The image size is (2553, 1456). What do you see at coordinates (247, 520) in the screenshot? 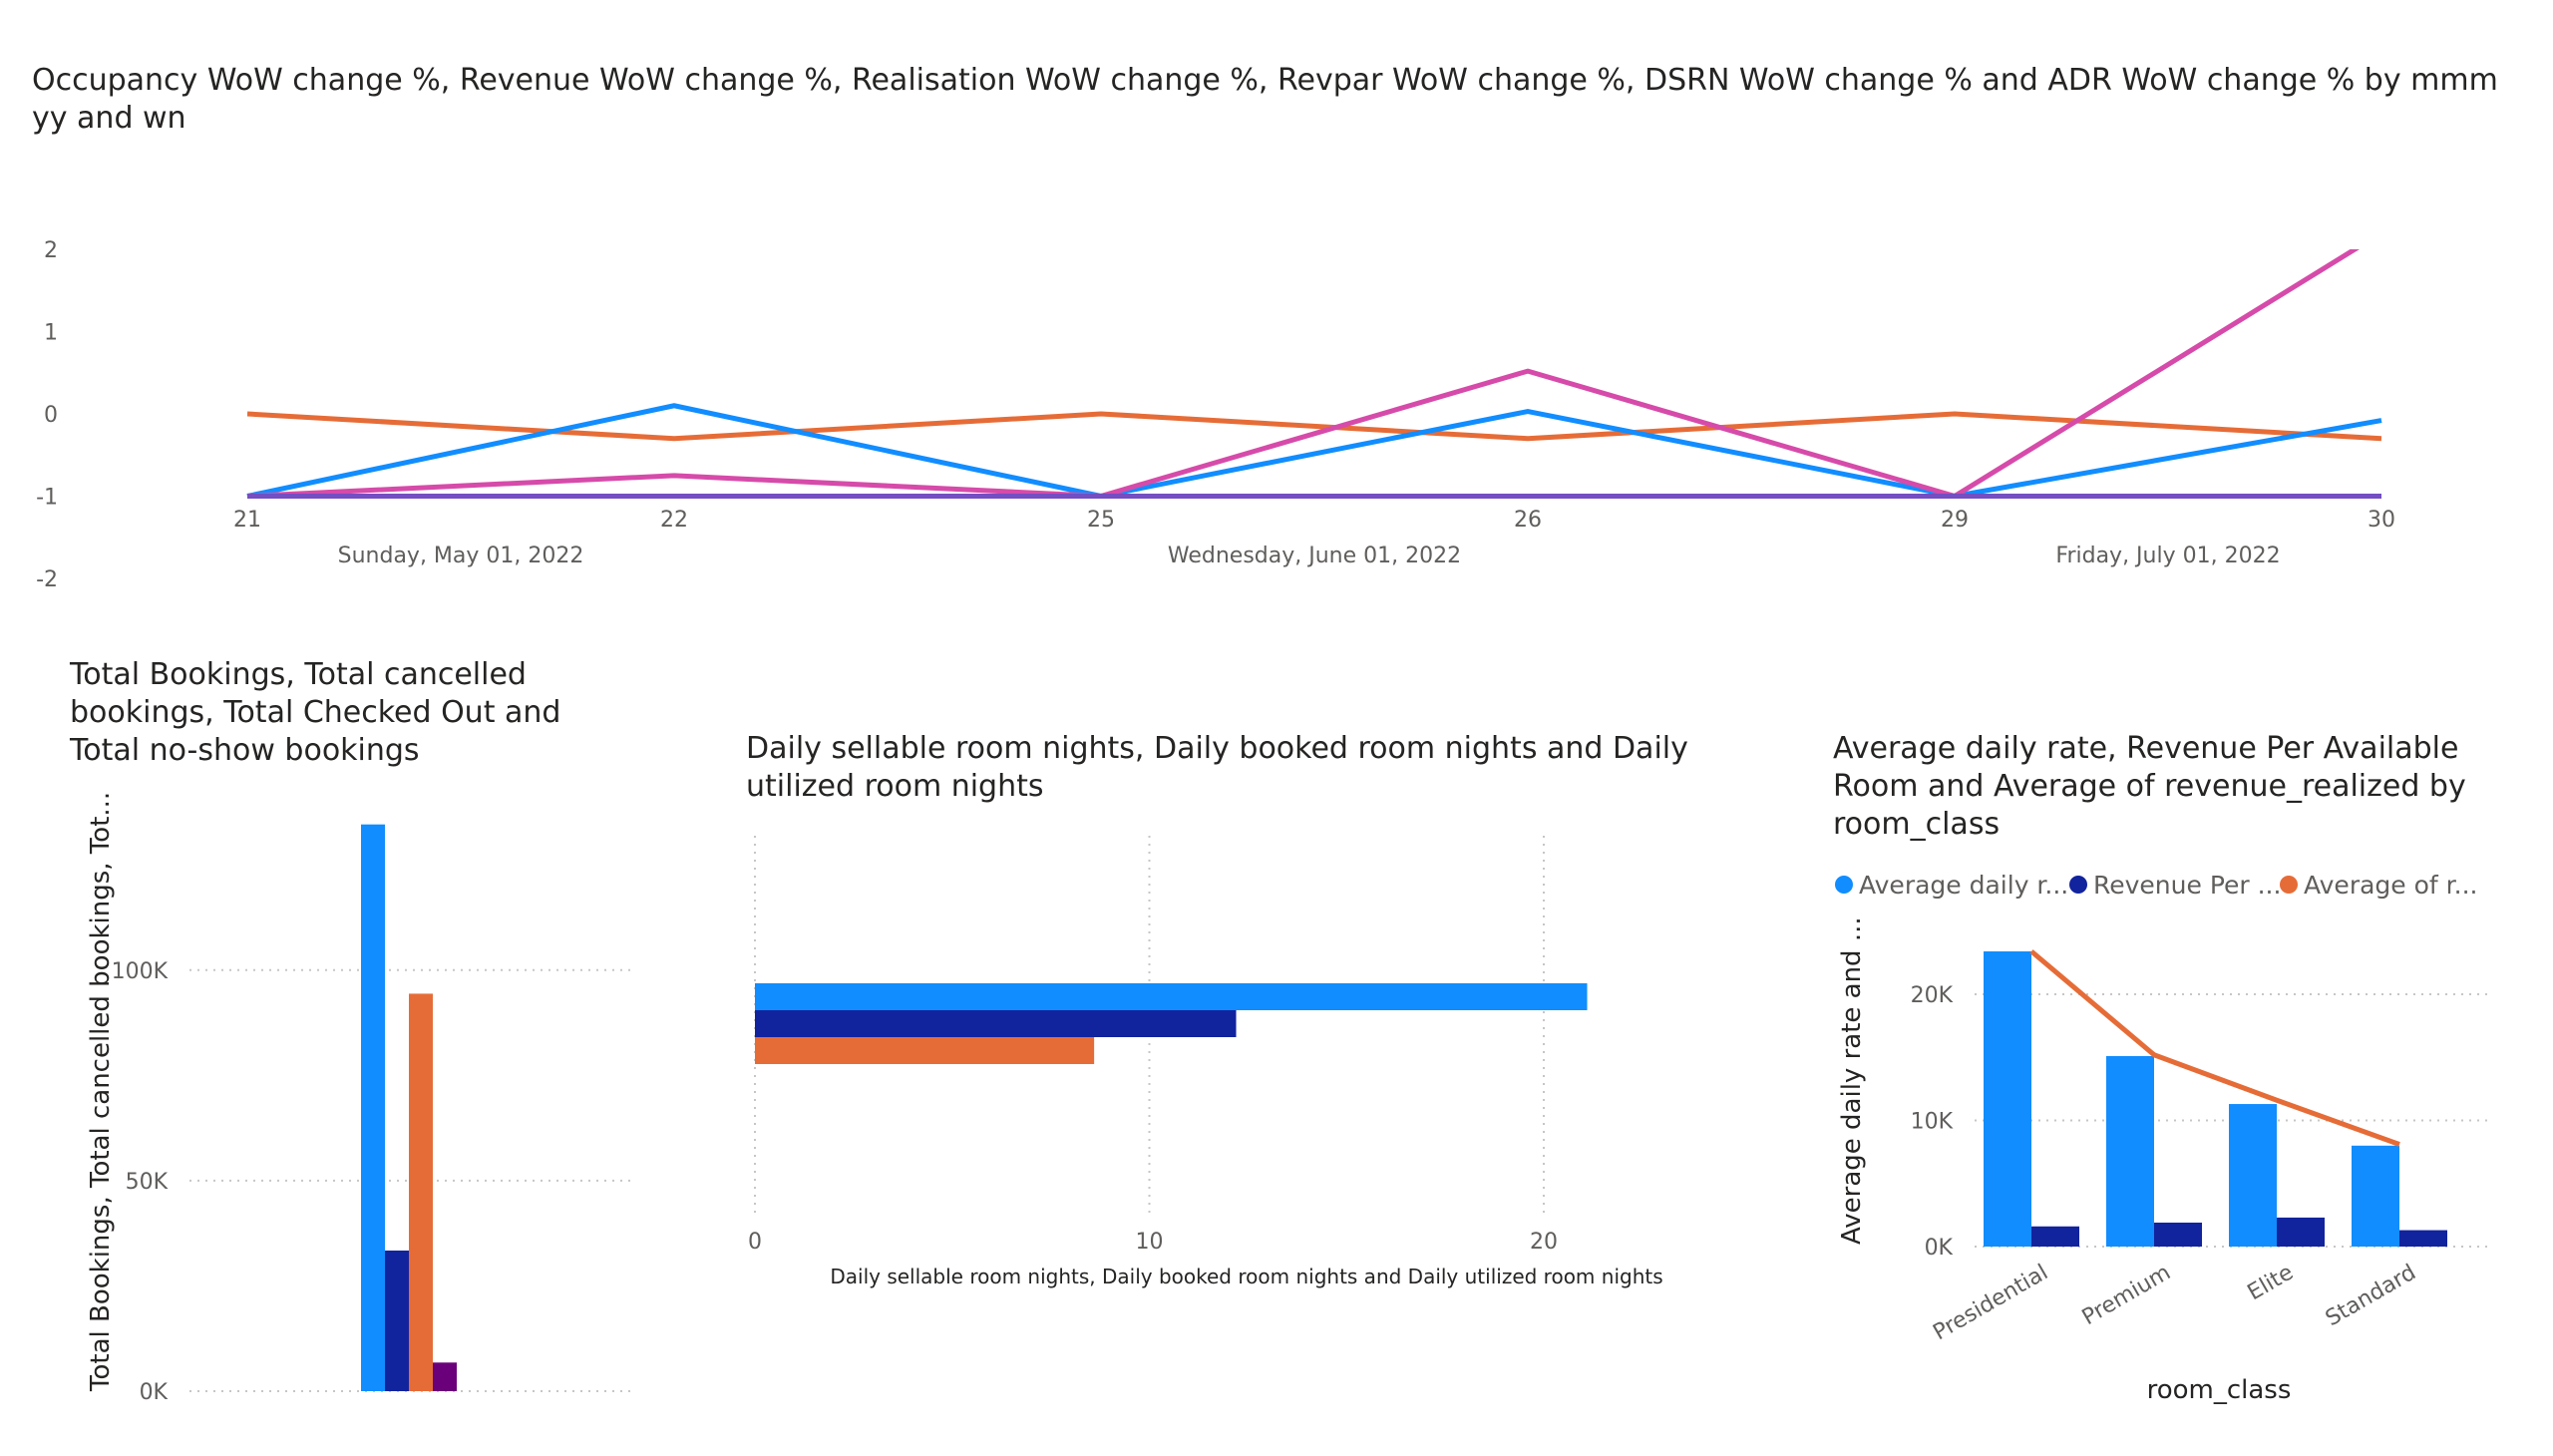
I see `x-tick-label: 21` at bounding box center [247, 520].